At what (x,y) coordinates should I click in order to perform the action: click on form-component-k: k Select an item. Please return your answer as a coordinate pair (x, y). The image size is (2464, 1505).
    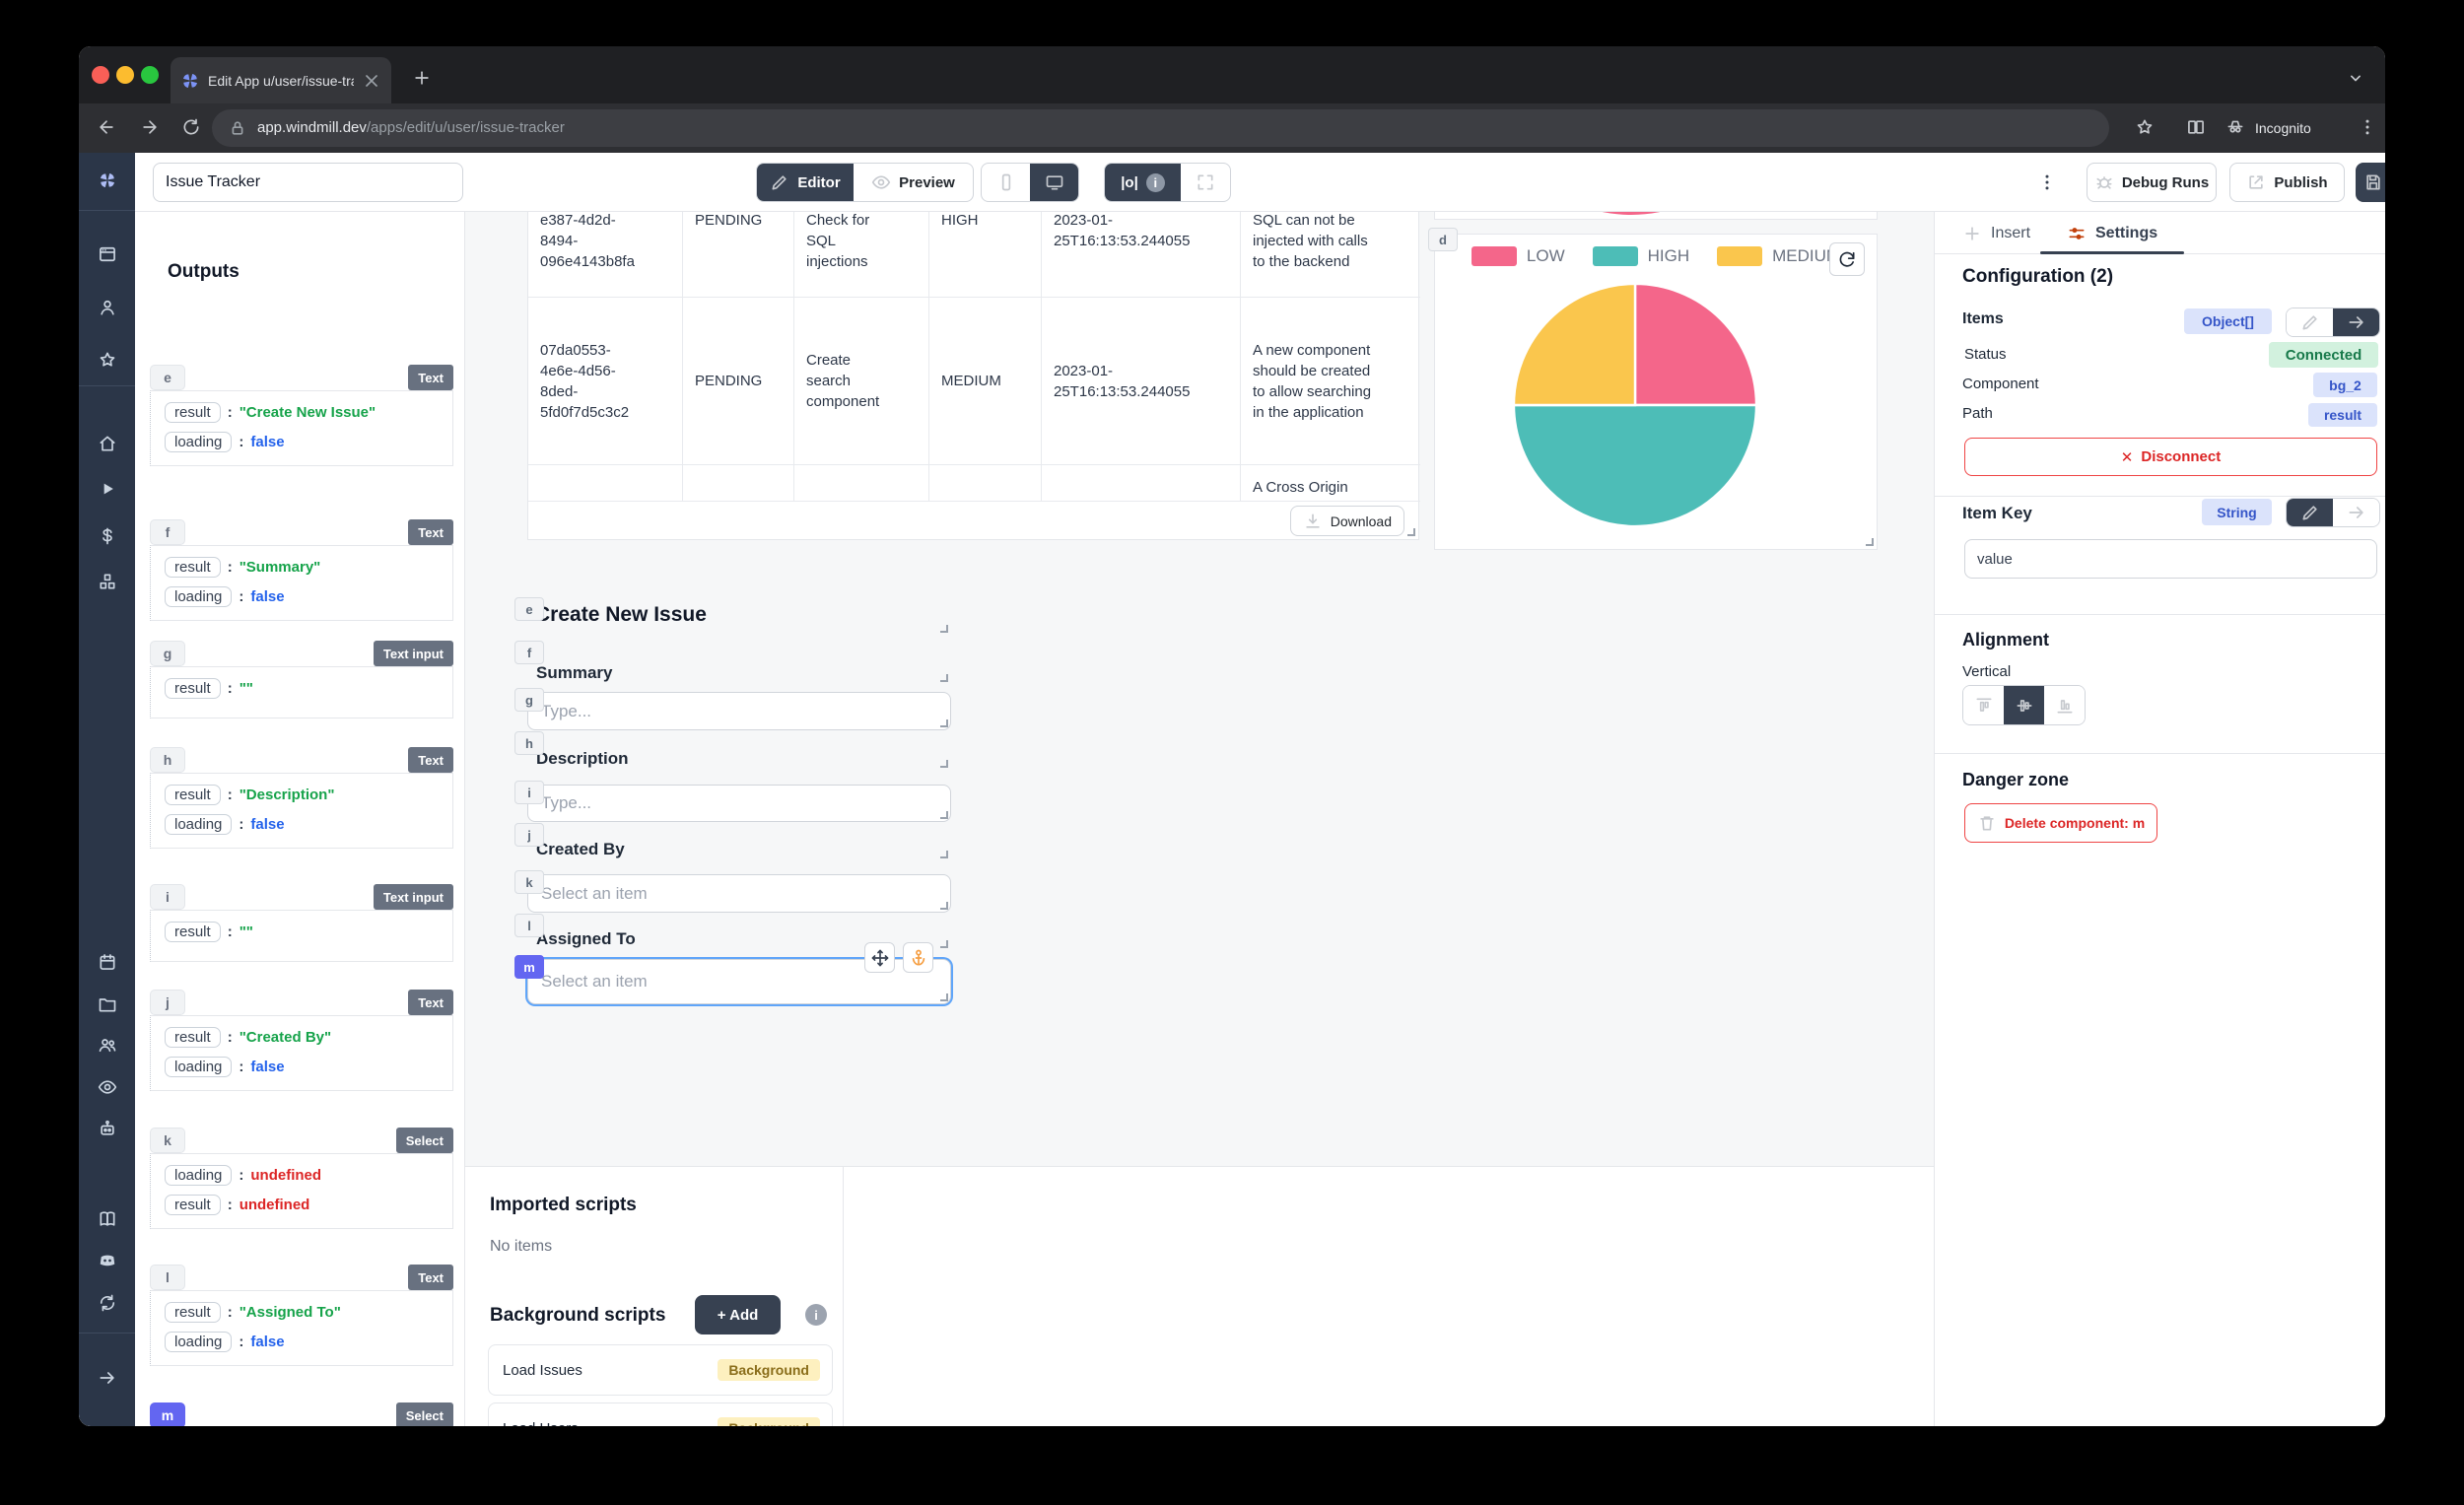
    Looking at the image, I should click on (732, 891).